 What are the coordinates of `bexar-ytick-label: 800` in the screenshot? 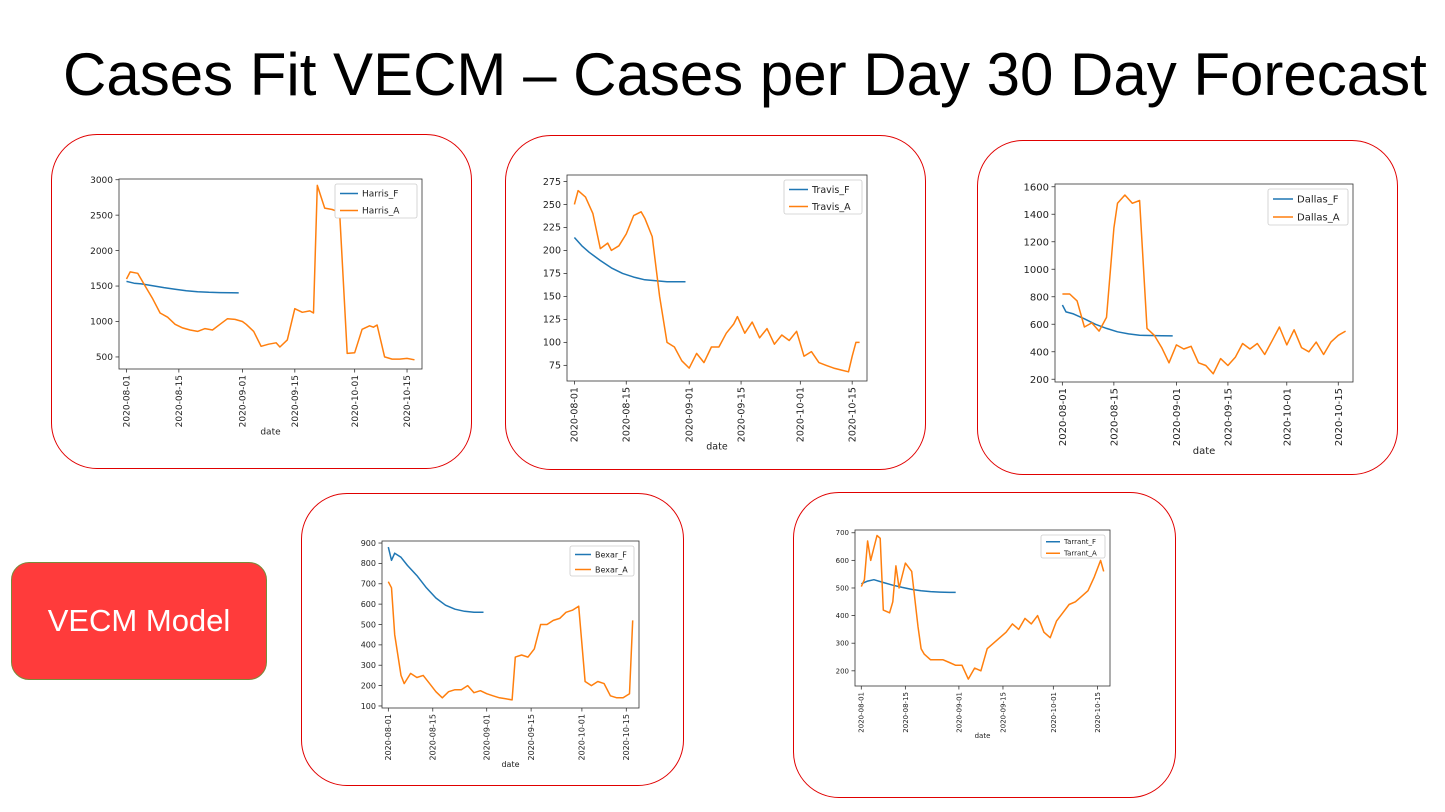 It's located at (368, 563).